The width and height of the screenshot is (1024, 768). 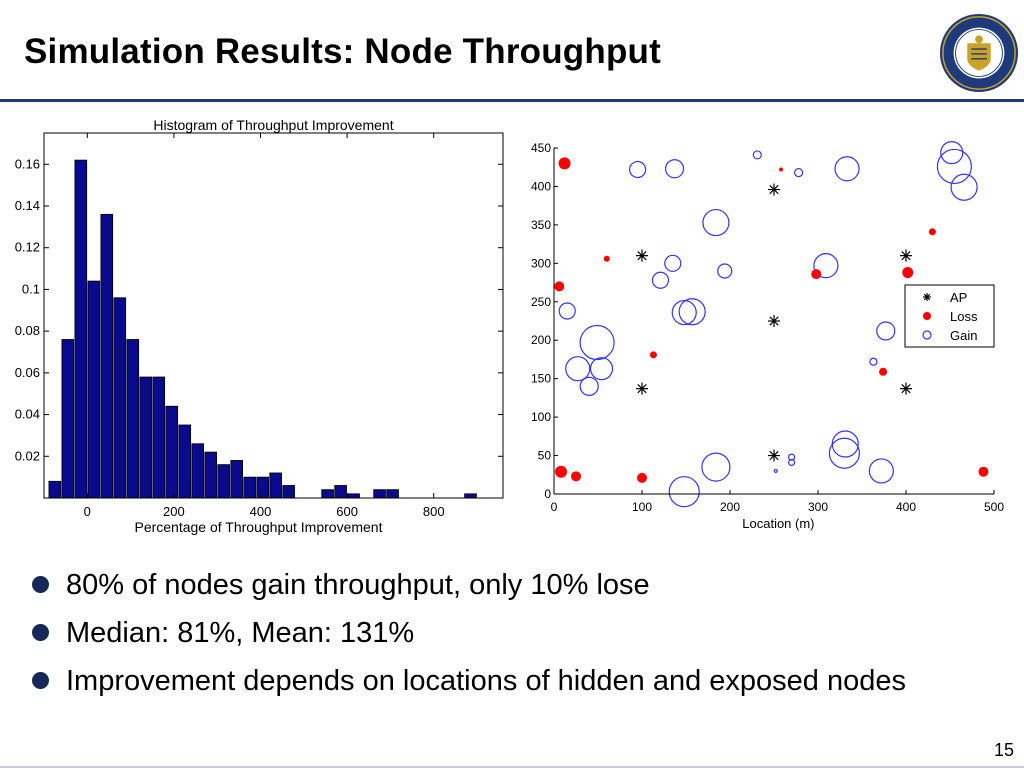 What do you see at coordinates (27, 247) in the screenshot?
I see `y-tick-label: 0.12` at bounding box center [27, 247].